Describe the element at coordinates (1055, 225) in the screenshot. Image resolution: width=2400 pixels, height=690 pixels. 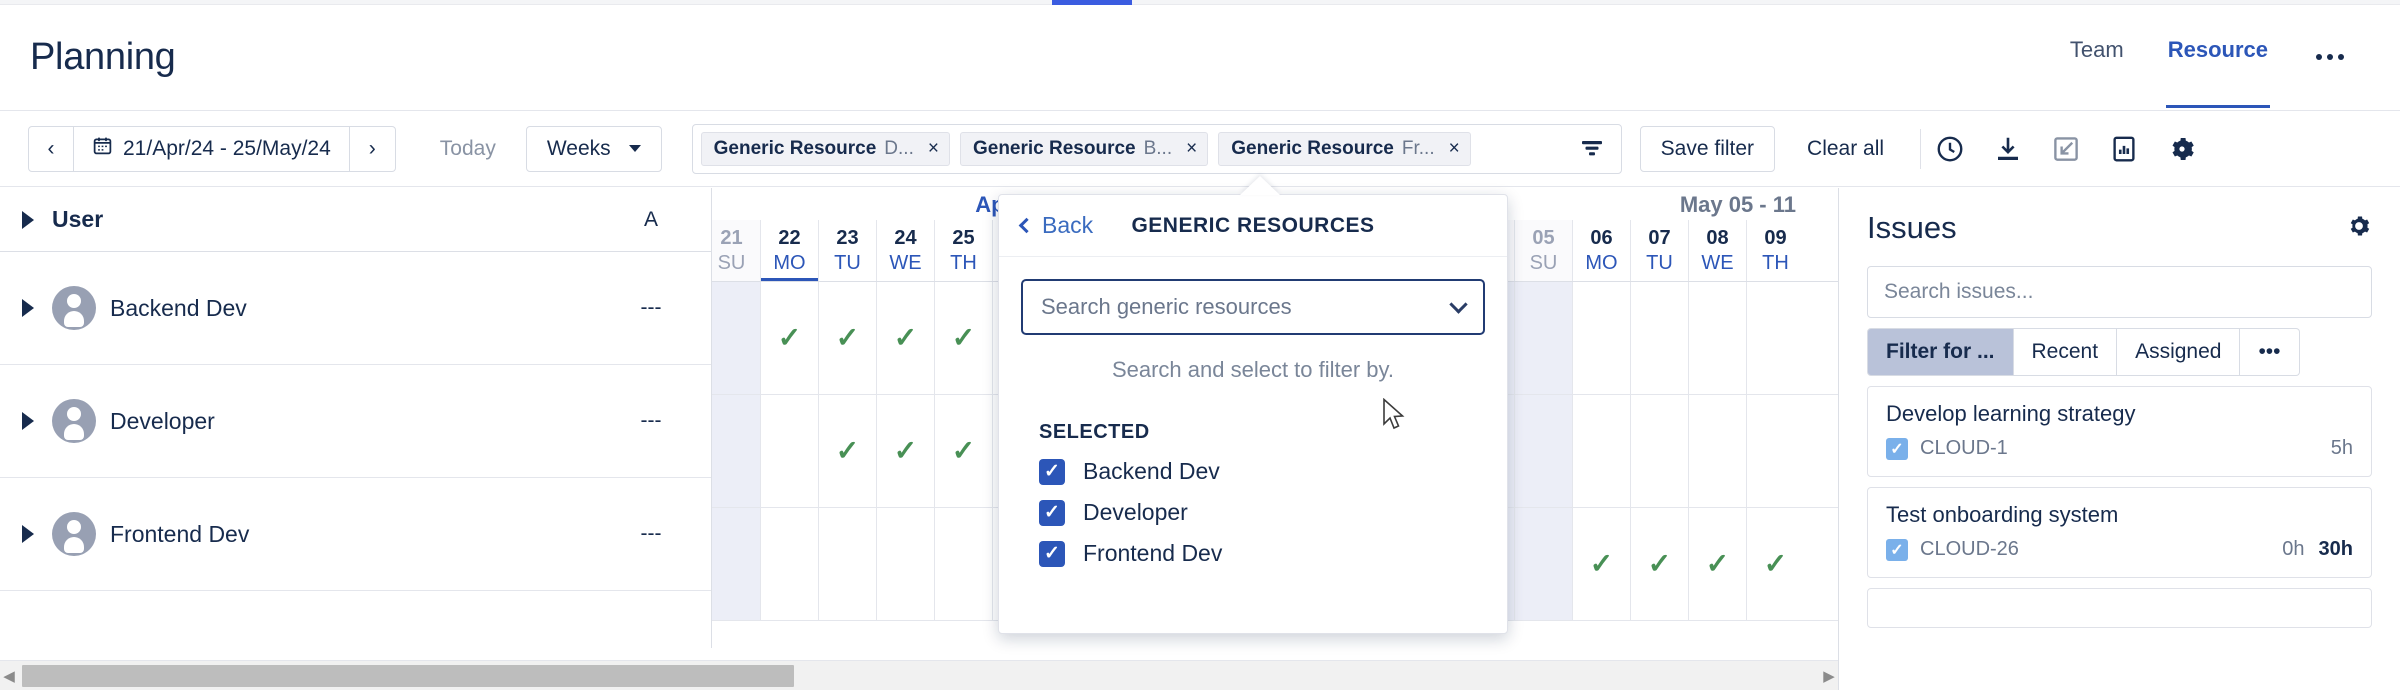
I see `popup-back-button: Back` at that location.